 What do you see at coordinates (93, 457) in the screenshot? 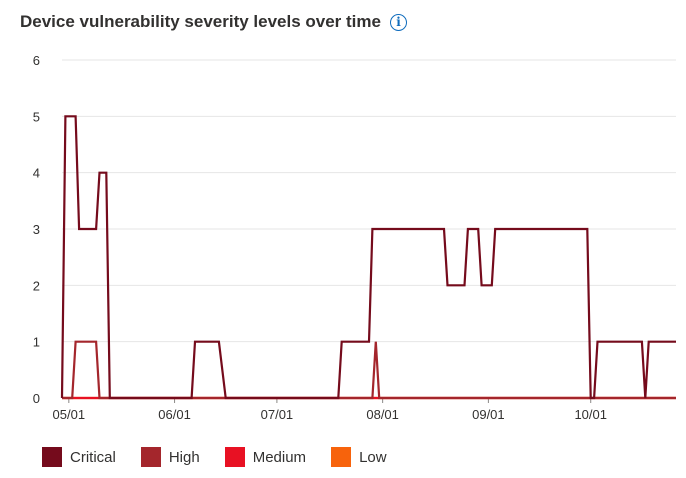
I see `legend-label: Critical` at bounding box center [93, 457].